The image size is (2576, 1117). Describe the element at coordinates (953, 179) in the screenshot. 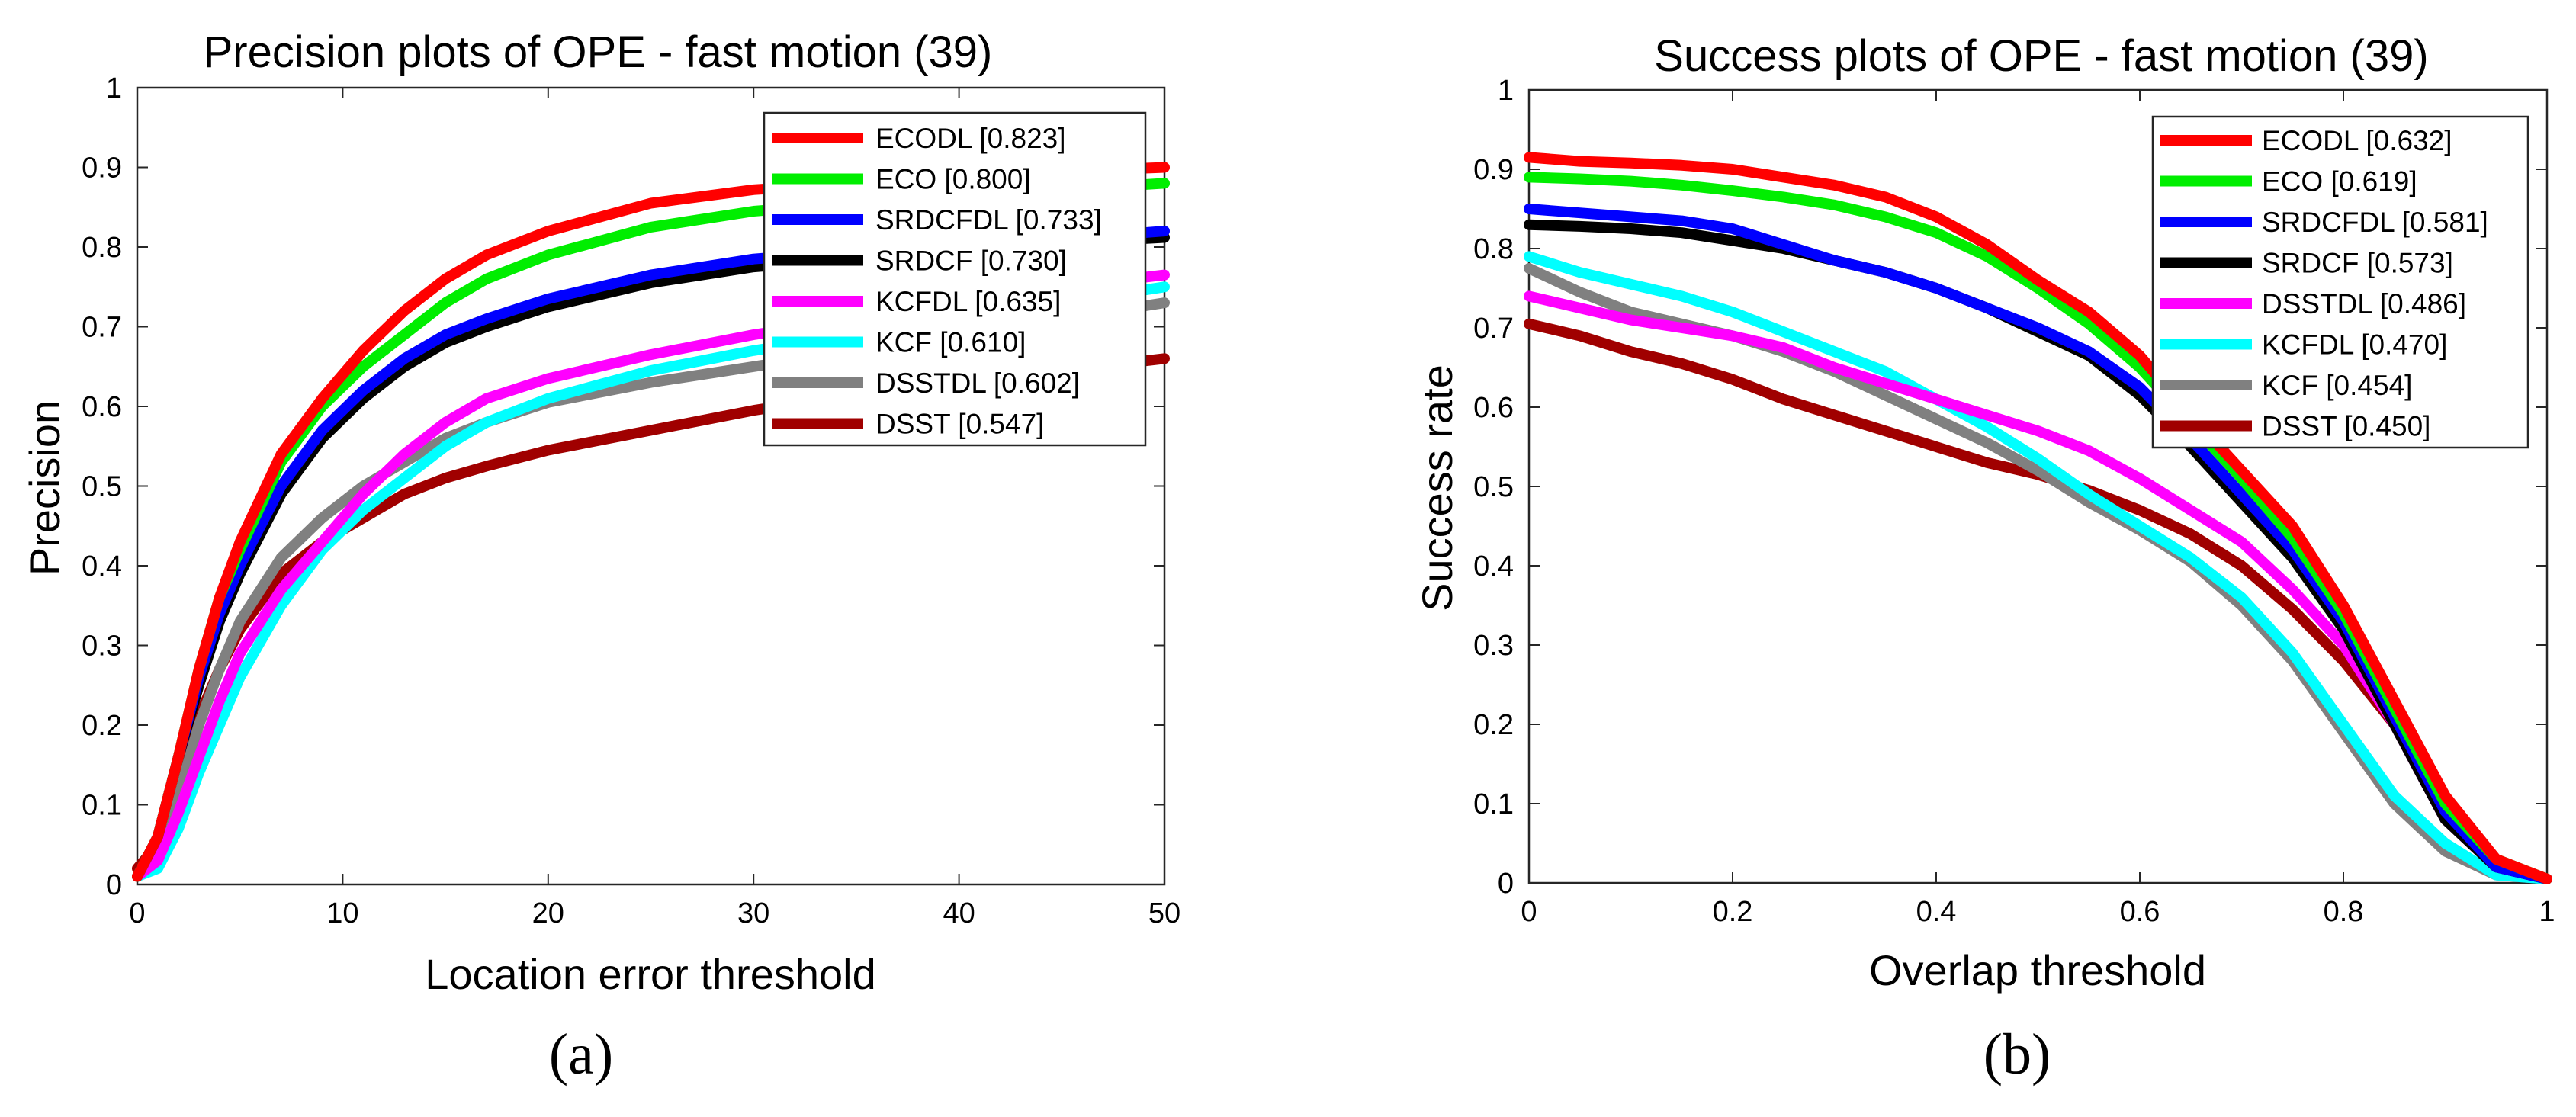

I see `precision-legend-label-eco: ECO [0.800]` at that location.